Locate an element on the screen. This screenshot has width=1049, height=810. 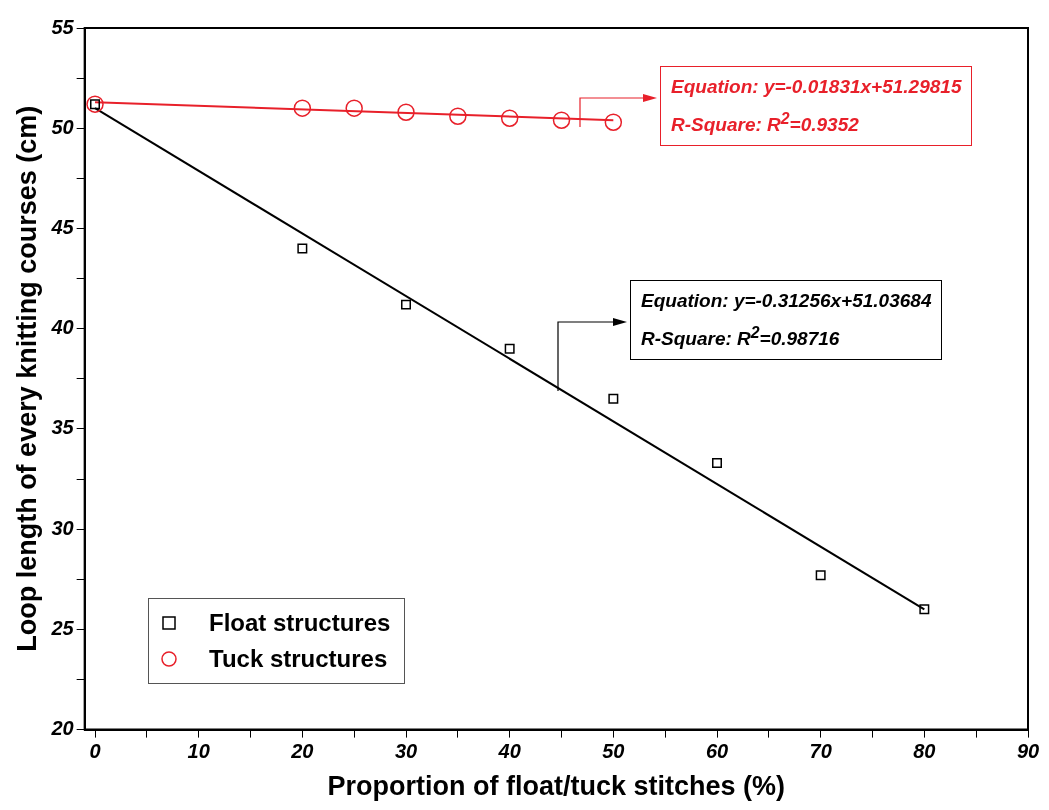
annotation: Equation: y=-0.31256x+51.03684 R-Square: R$^{2}$=0.98716 is located at coordinates (786, 320).